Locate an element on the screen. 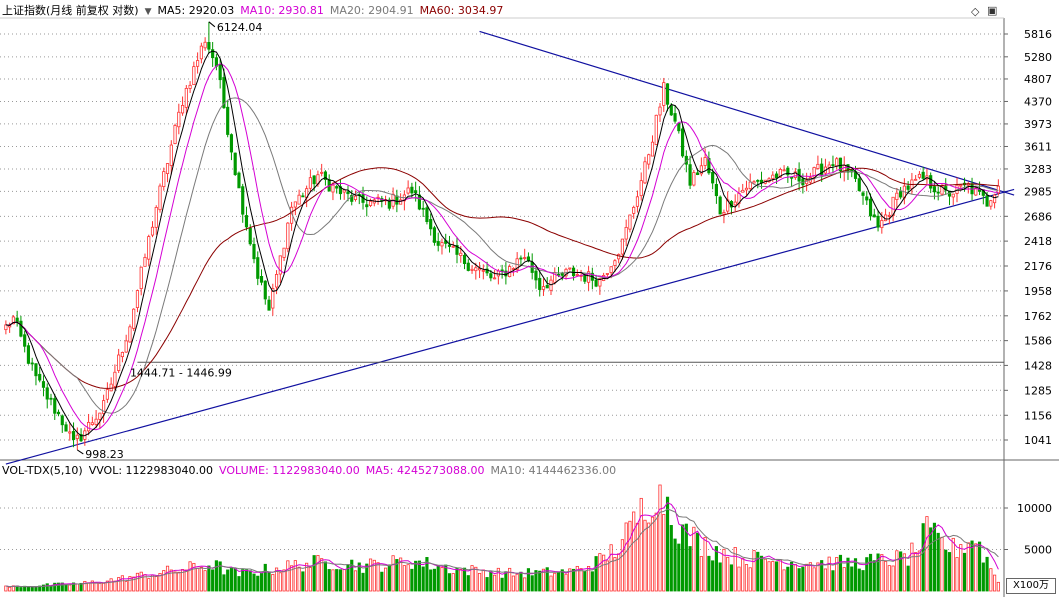 The image size is (1059, 600). vol-ma10-label: MA10: 4144462336.00 is located at coordinates (553, 470).